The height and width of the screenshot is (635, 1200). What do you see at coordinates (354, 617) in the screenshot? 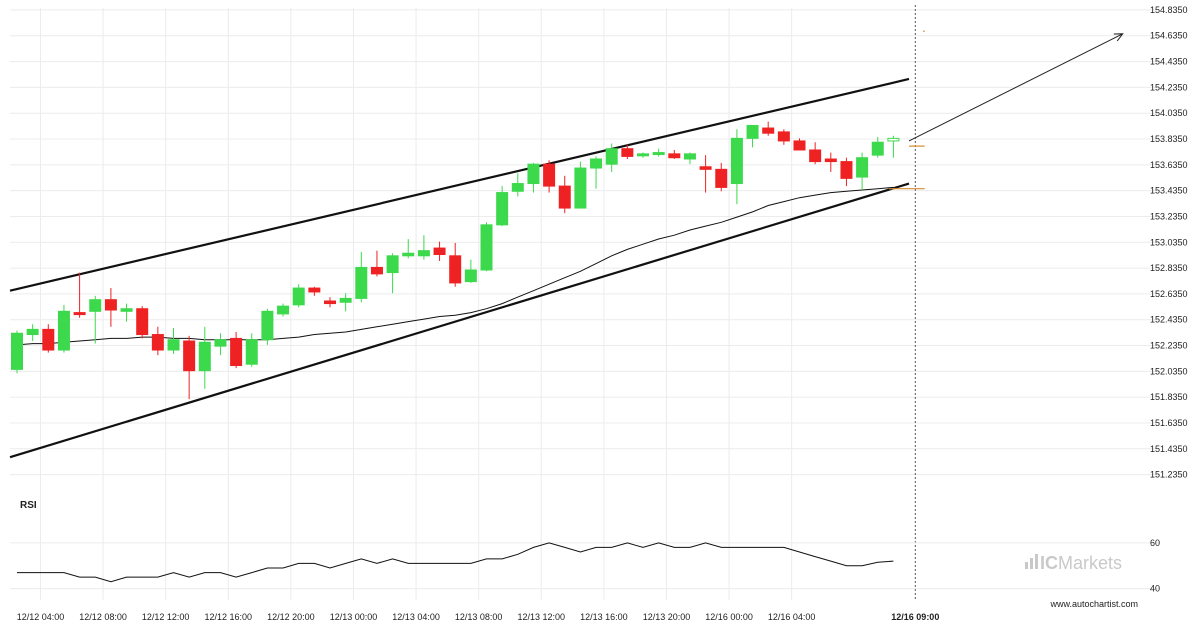
I see `time-tick-label: 12/13 00:00` at bounding box center [354, 617].